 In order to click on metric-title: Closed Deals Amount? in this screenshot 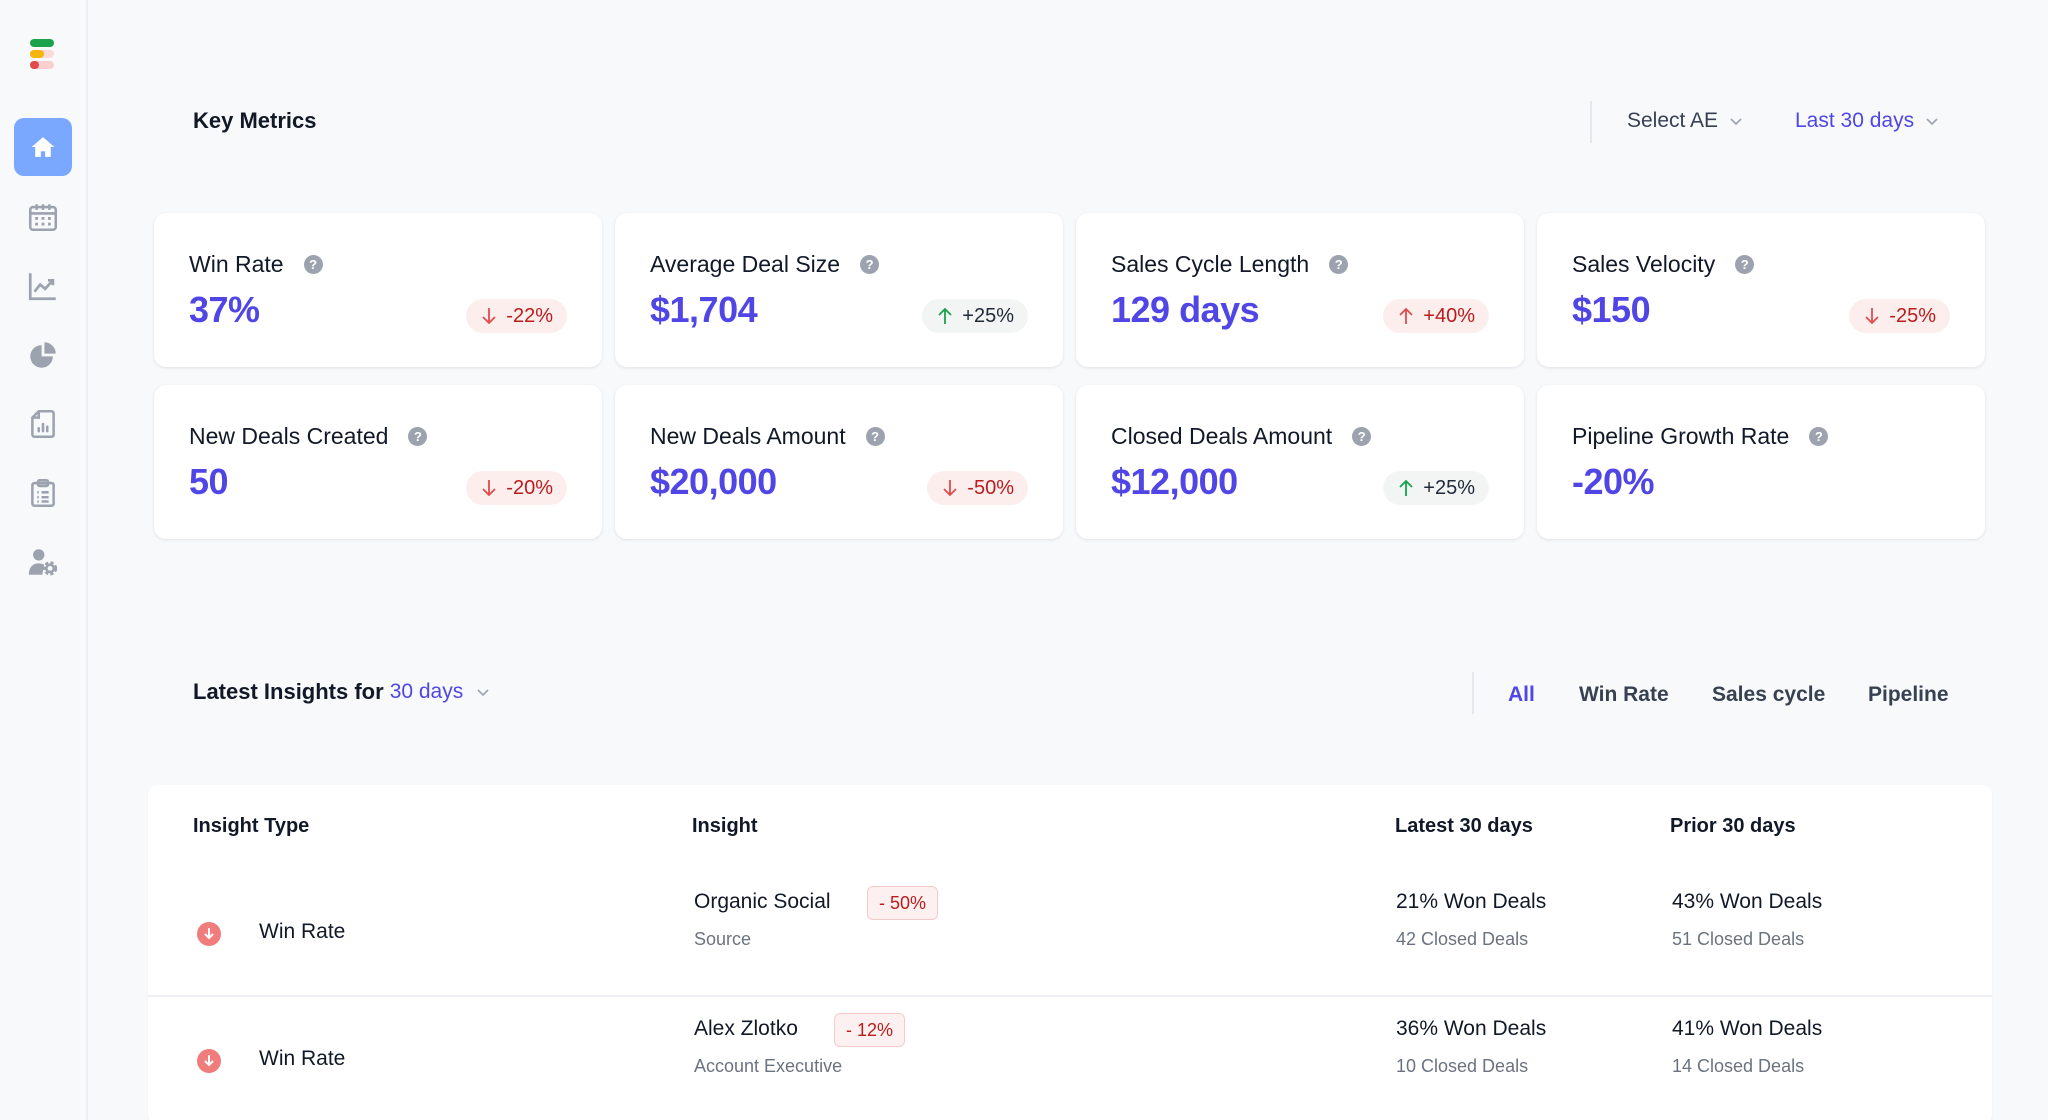, I will do `click(1241, 436)`.